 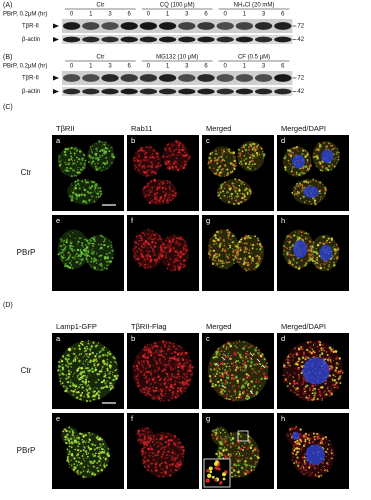 What do you see at coordinates (132, 418) in the screenshot?
I see `subpanel-letter: f` at bounding box center [132, 418].